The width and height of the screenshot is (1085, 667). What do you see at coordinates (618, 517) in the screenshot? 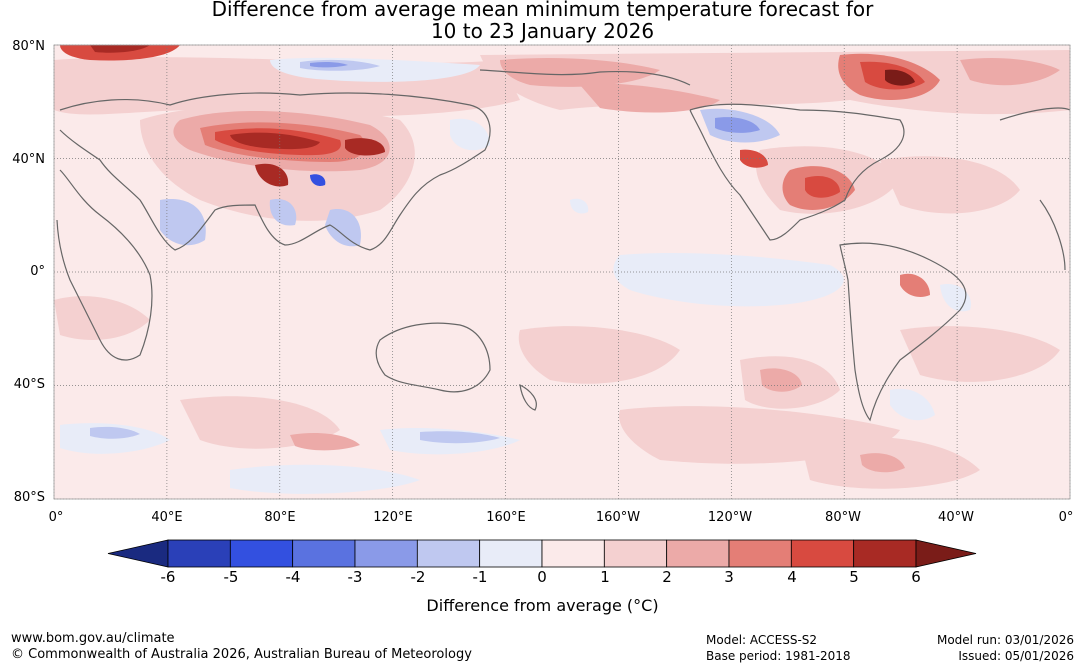
I see `lon-label-160w: 160°W` at bounding box center [618, 517].